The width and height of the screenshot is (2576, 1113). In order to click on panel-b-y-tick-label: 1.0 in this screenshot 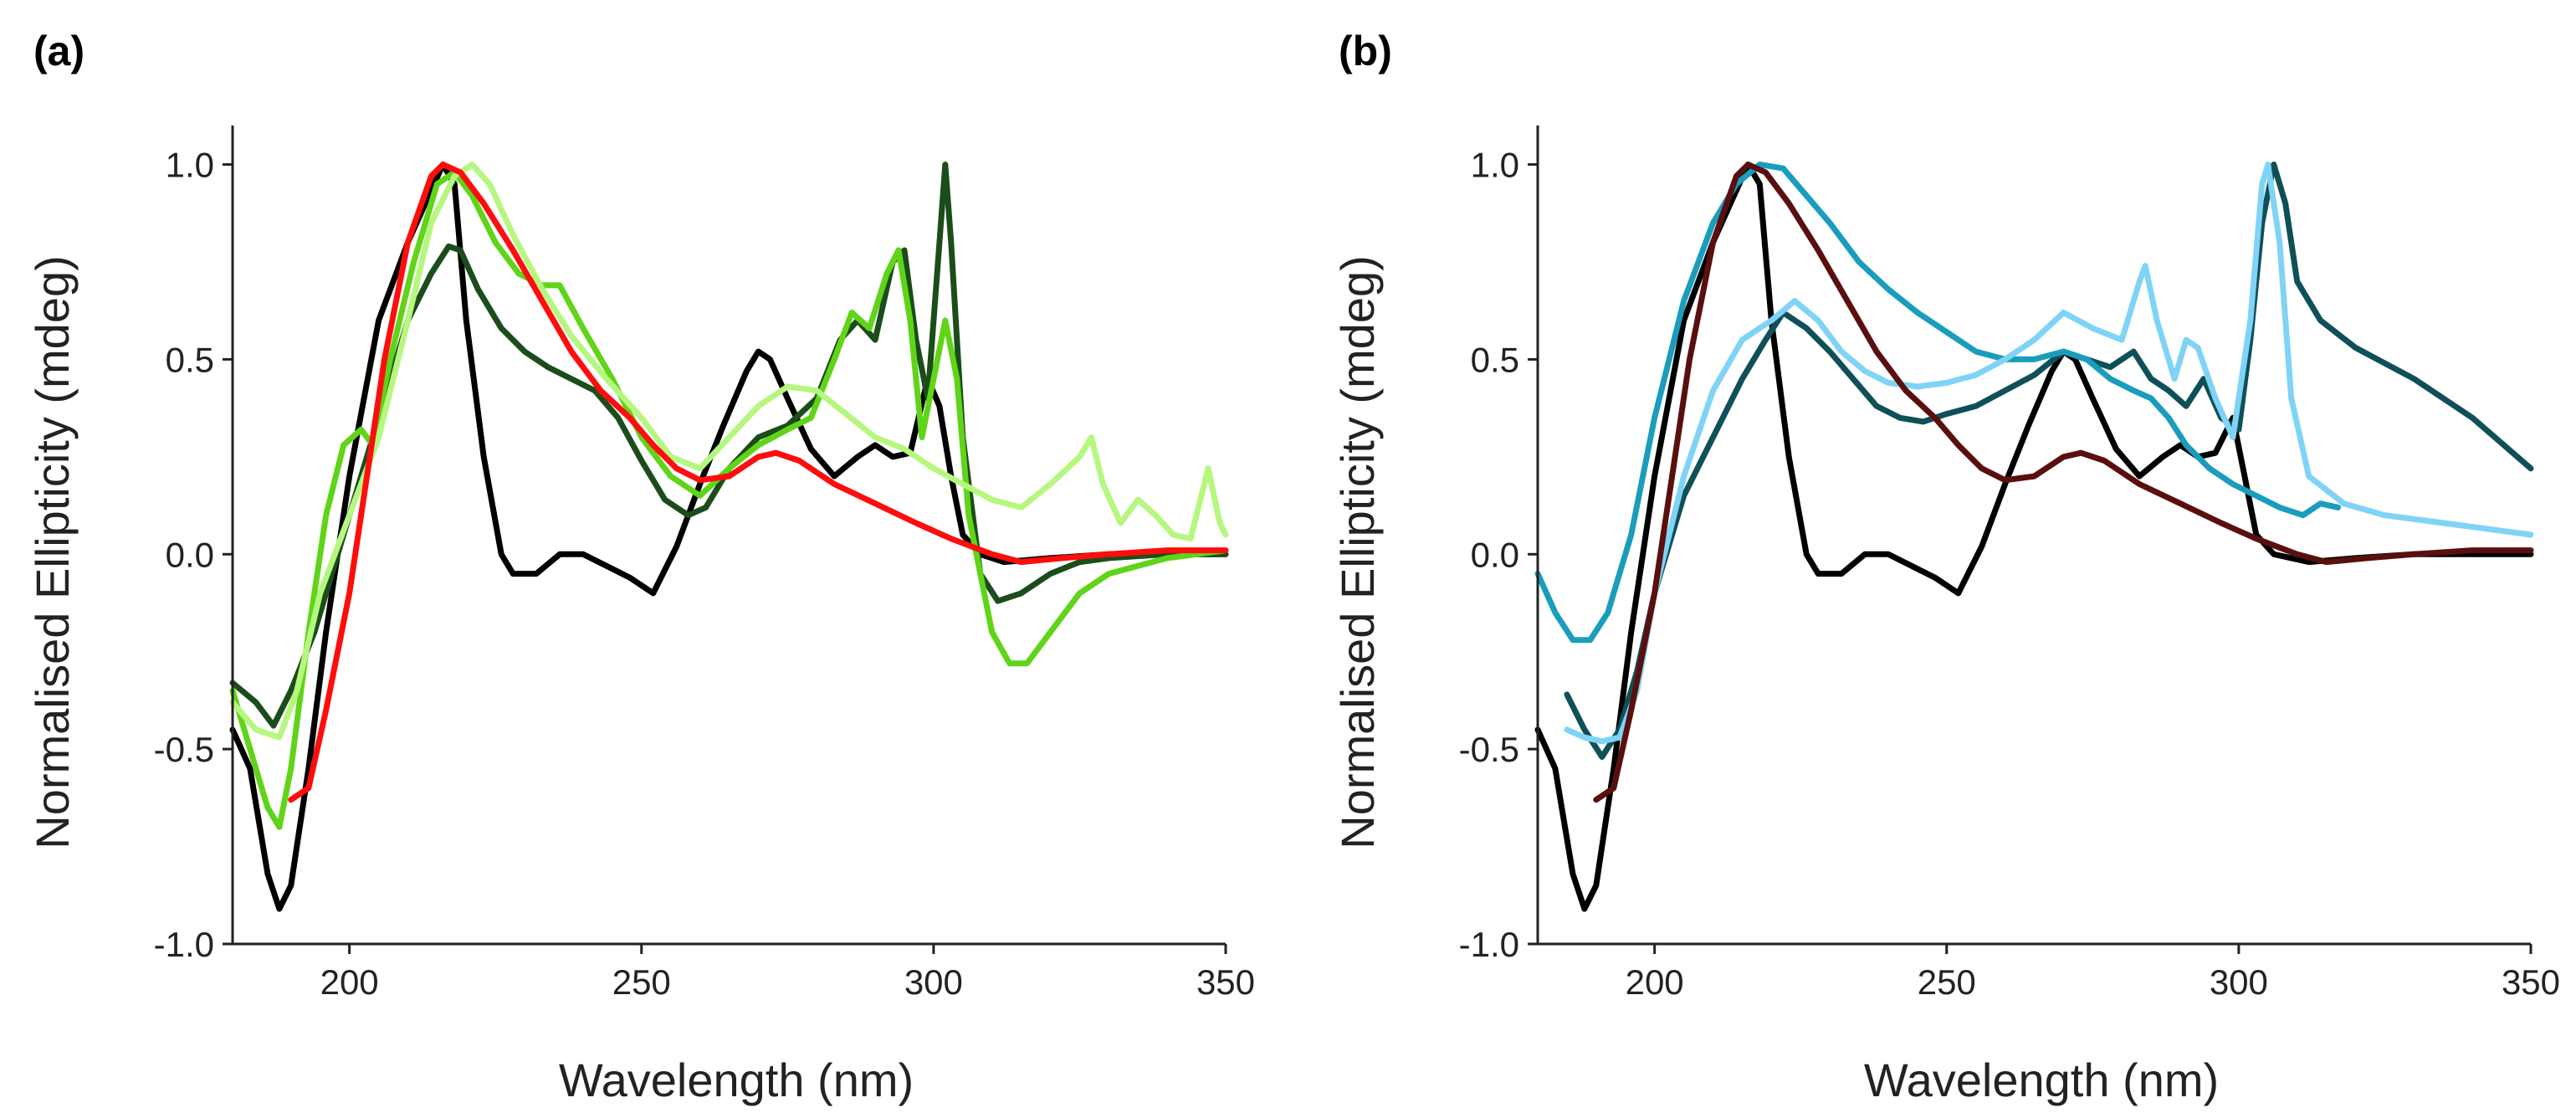, I will do `click(1495, 165)`.